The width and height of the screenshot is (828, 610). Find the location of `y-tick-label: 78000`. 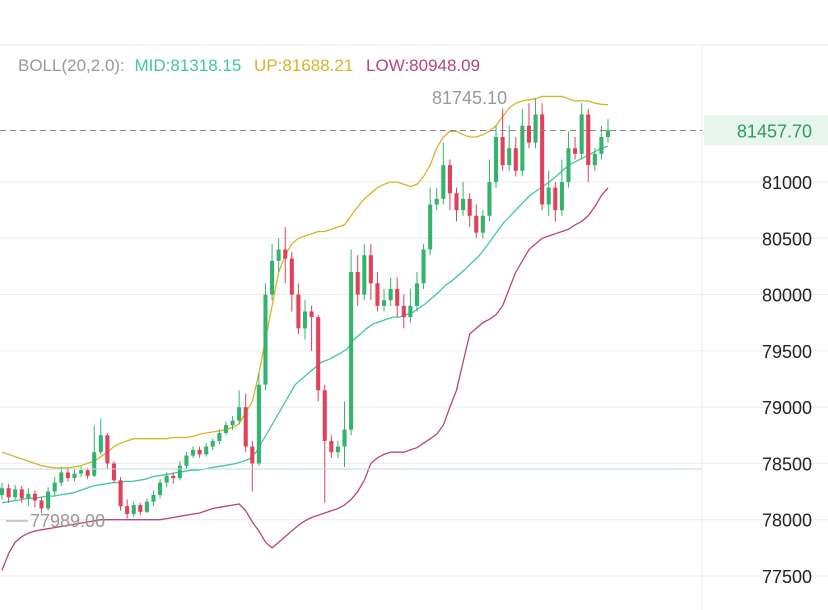

y-tick-label: 78000 is located at coordinates (787, 521).